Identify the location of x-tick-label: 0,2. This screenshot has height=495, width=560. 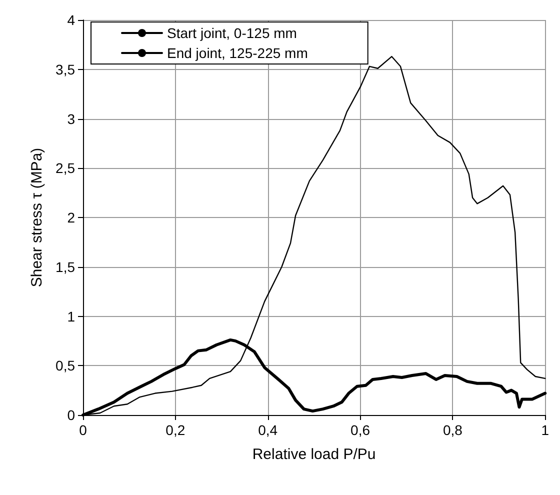
(176, 430).